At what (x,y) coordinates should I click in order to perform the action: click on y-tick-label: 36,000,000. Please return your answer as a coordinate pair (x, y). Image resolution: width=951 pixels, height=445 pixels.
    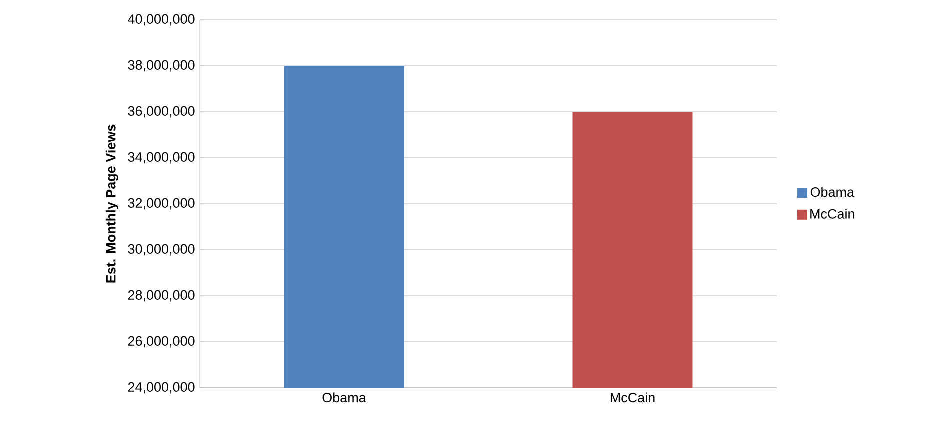
    Looking at the image, I should click on (161, 112).